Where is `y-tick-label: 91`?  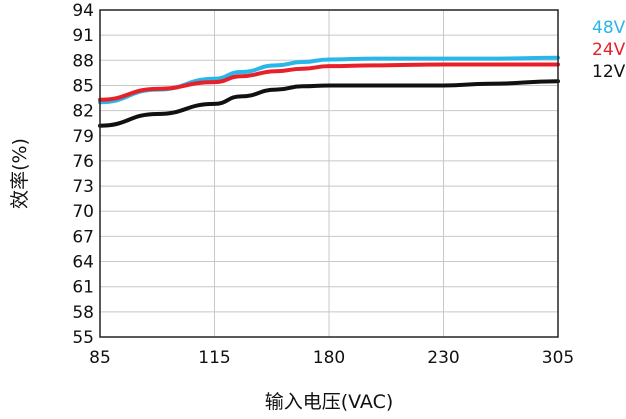
y-tick-label: 91 is located at coordinates (83, 36).